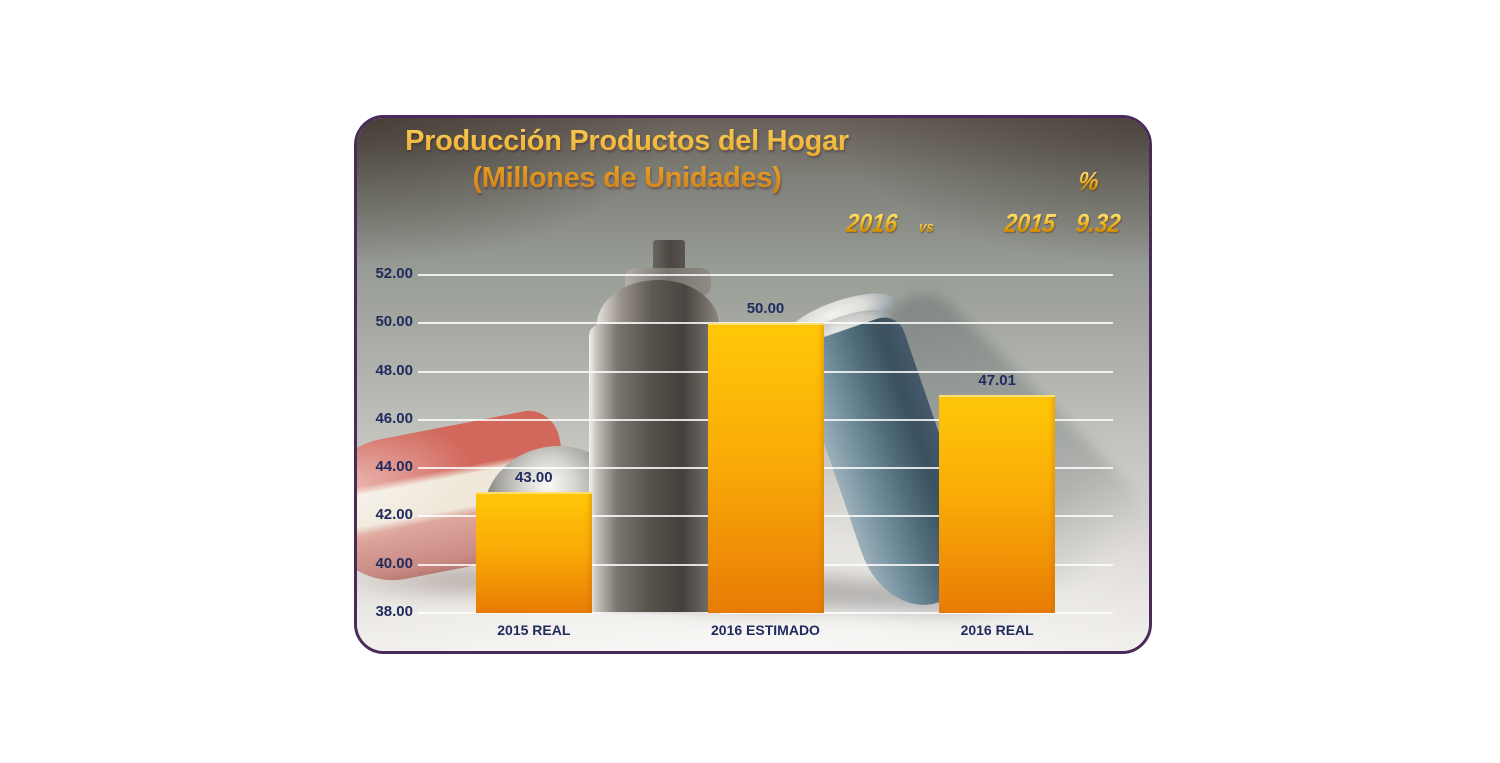  What do you see at coordinates (765, 309) in the screenshot?
I see `bar-value-label: 50.00` at bounding box center [765, 309].